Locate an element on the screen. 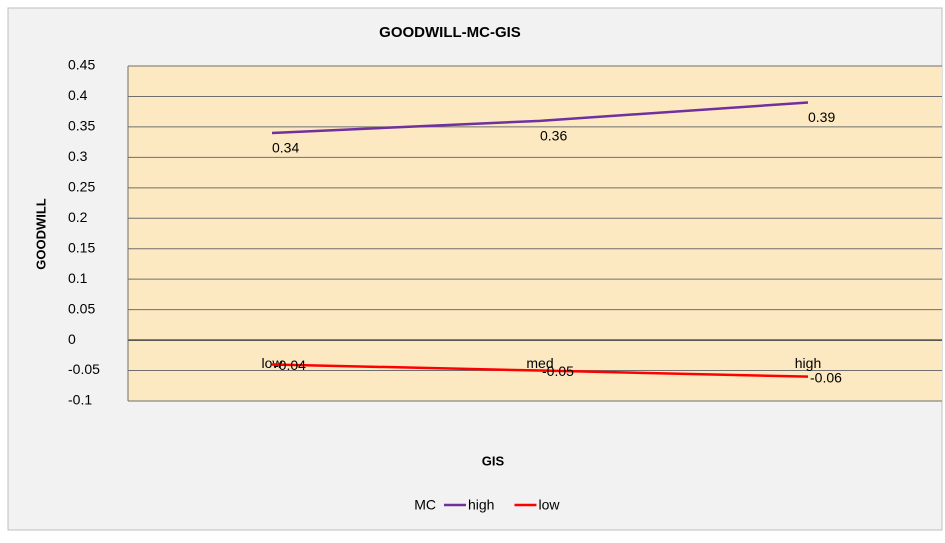 This screenshot has height=543, width=945. data-label: 0.34 is located at coordinates (285, 148).